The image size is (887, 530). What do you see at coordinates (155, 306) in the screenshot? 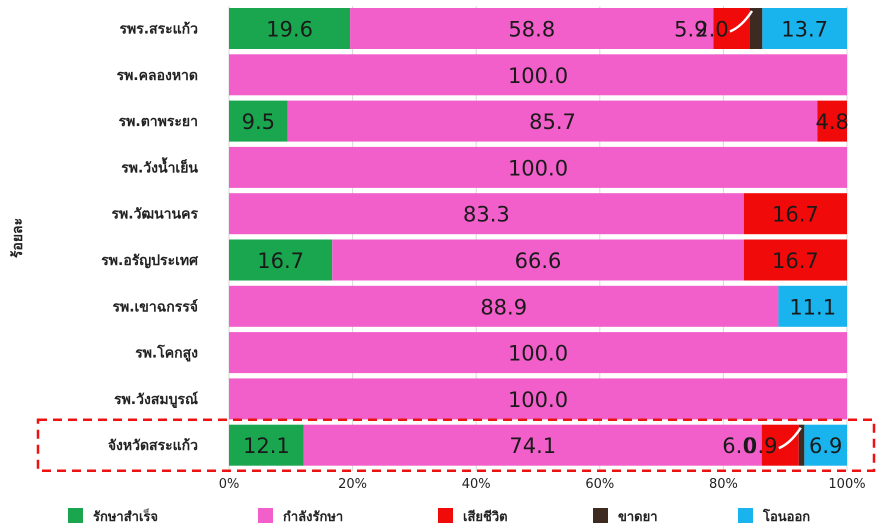
I see `category-label: รพ.เขาฉกรรจ์` at bounding box center [155, 306].